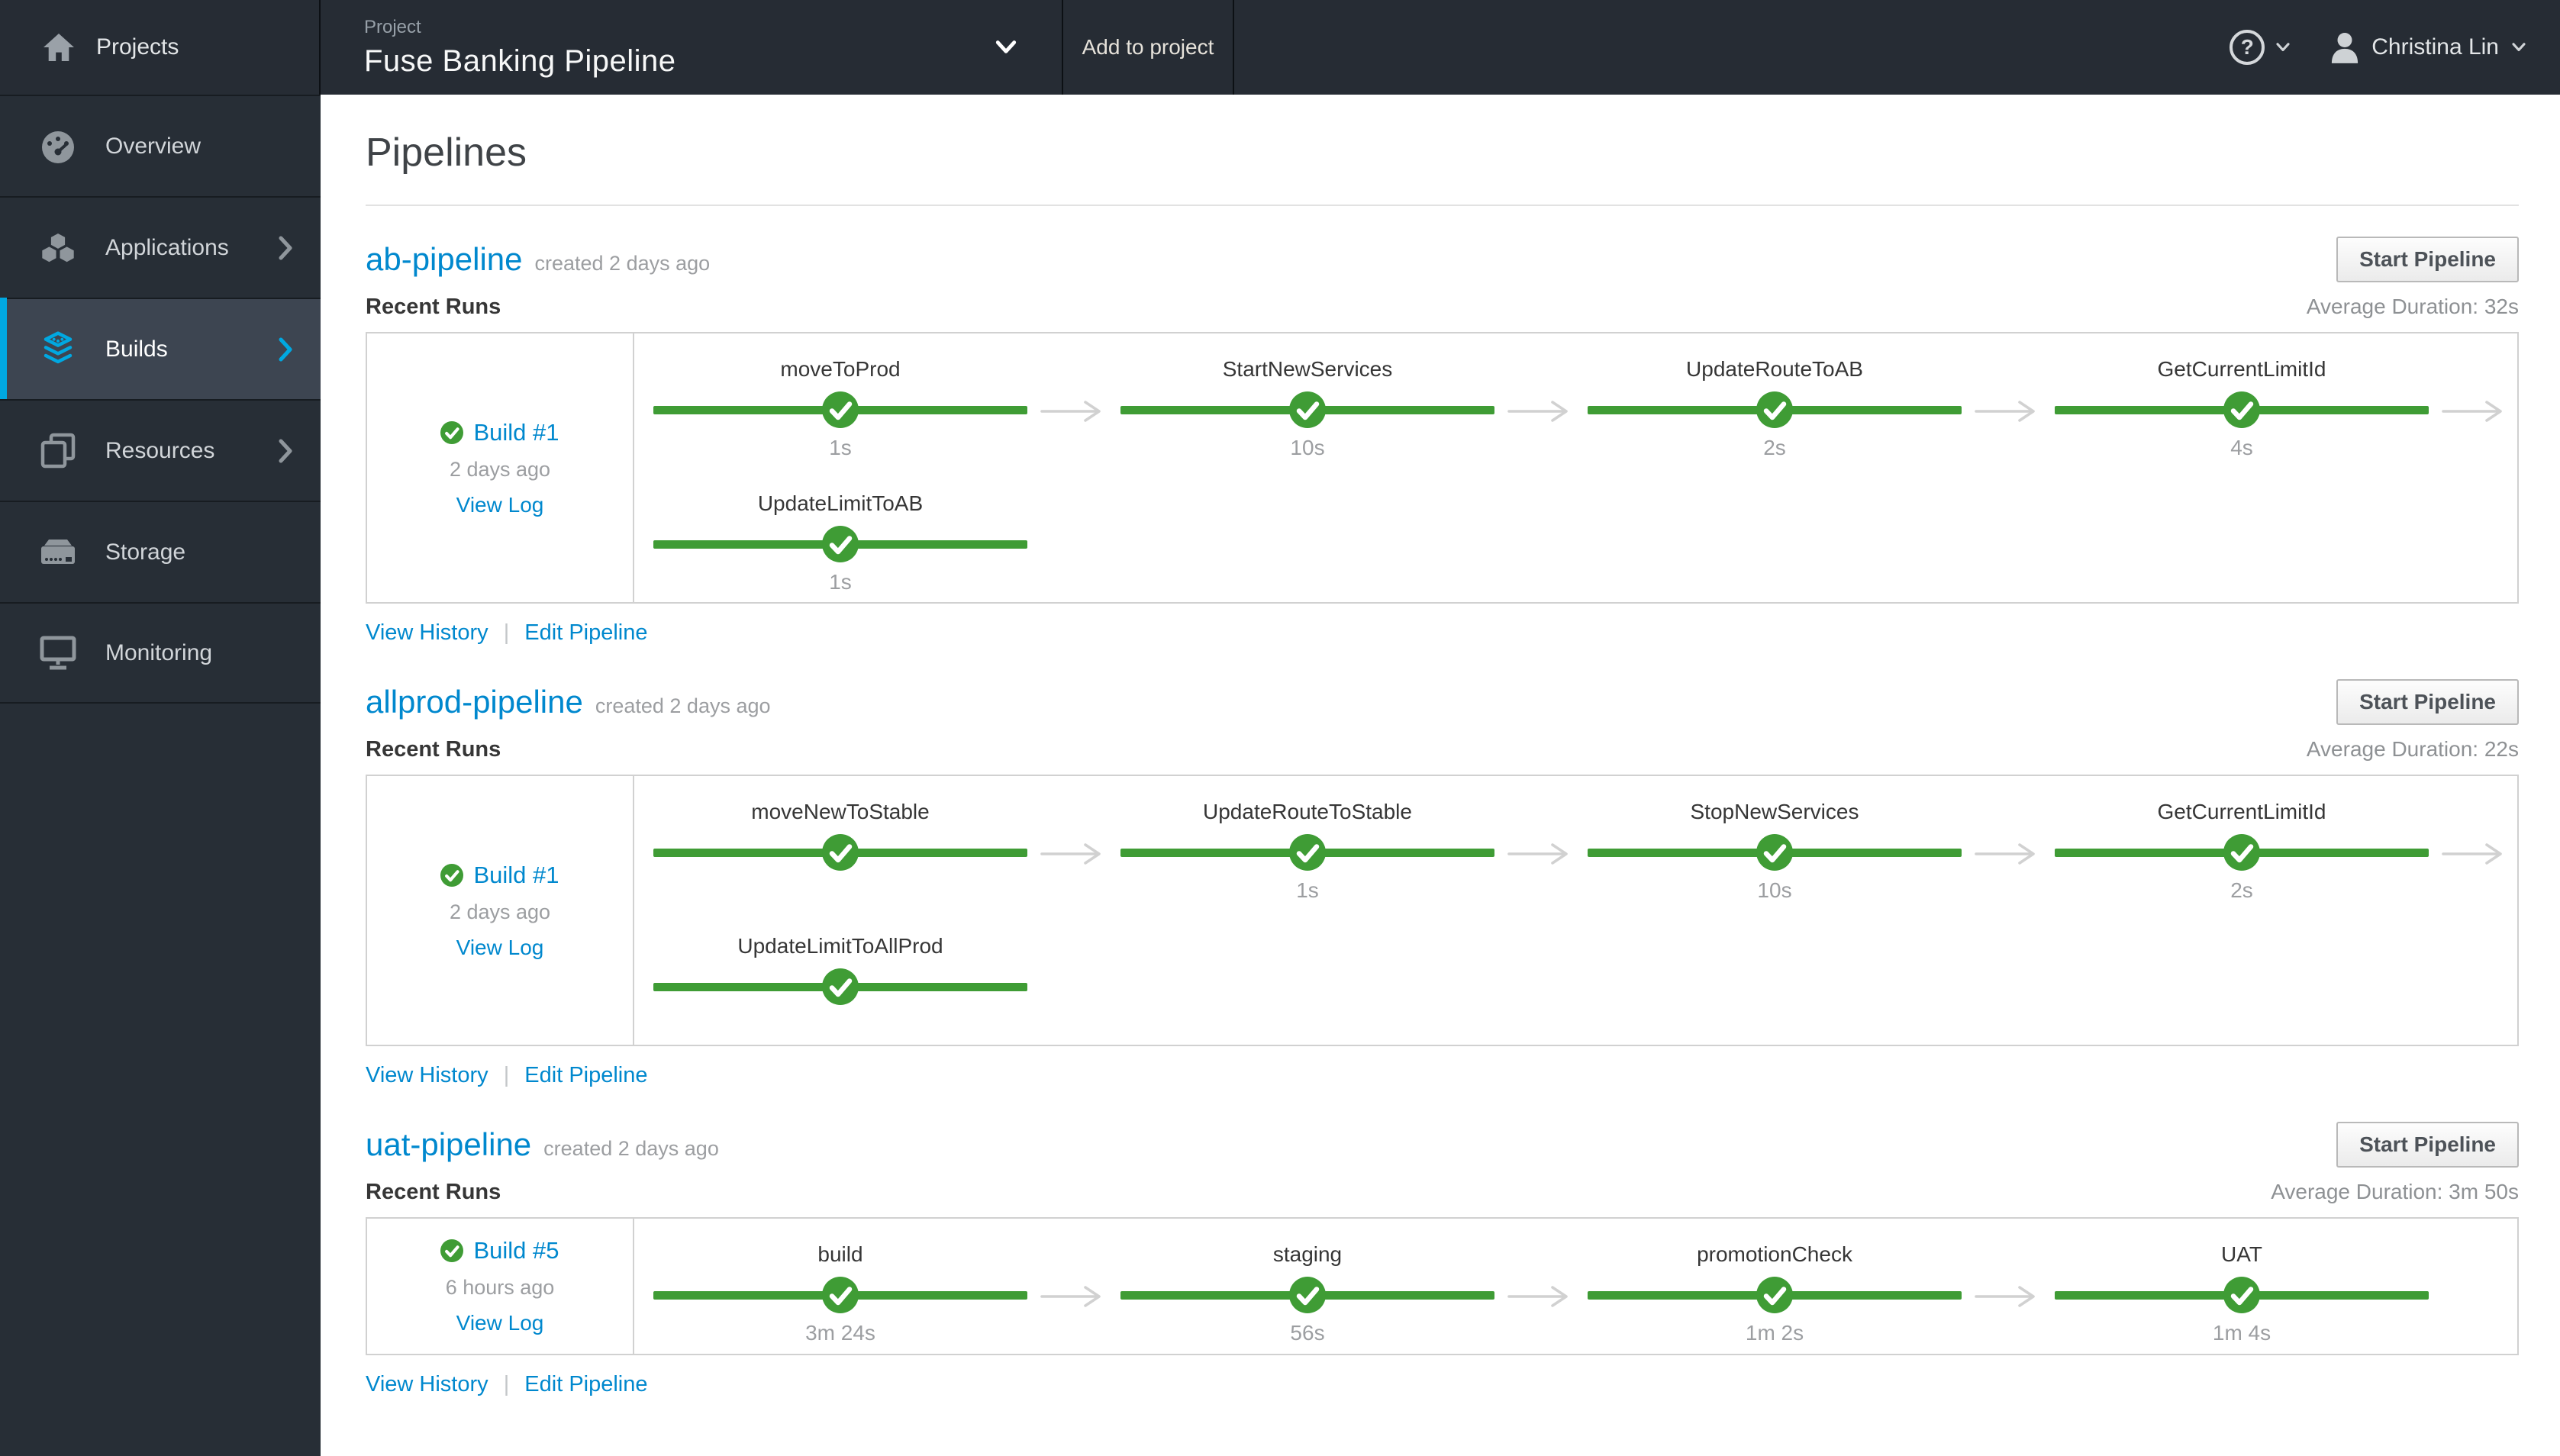 The height and width of the screenshot is (1456, 2560). I want to click on sidebar-item-label: Monitoring, so click(159, 652).